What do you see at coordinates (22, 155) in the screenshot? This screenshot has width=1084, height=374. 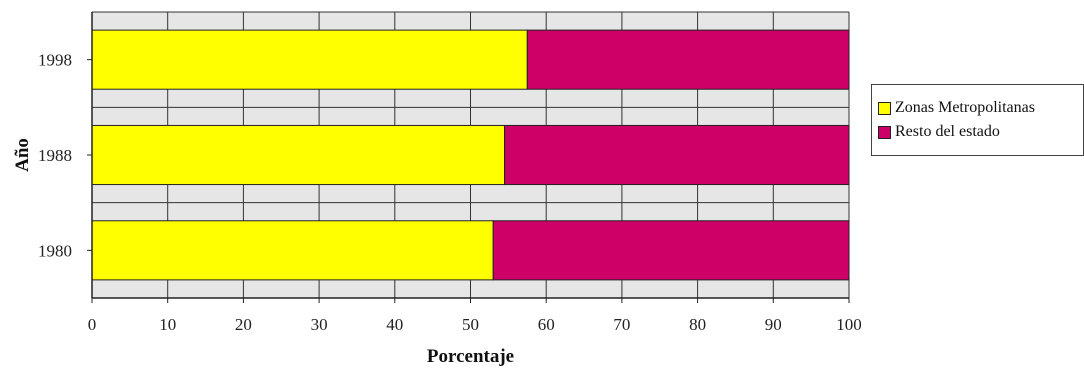 I see `y-axis-title: Año` at bounding box center [22, 155].